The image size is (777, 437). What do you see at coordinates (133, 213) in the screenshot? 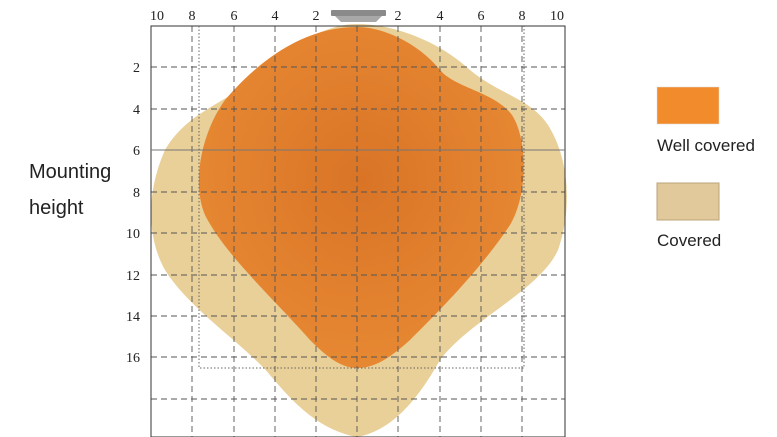
I see `y-tick-labels: 2 4 6 8 10 12 14 16` at bounding box center [133, 213].